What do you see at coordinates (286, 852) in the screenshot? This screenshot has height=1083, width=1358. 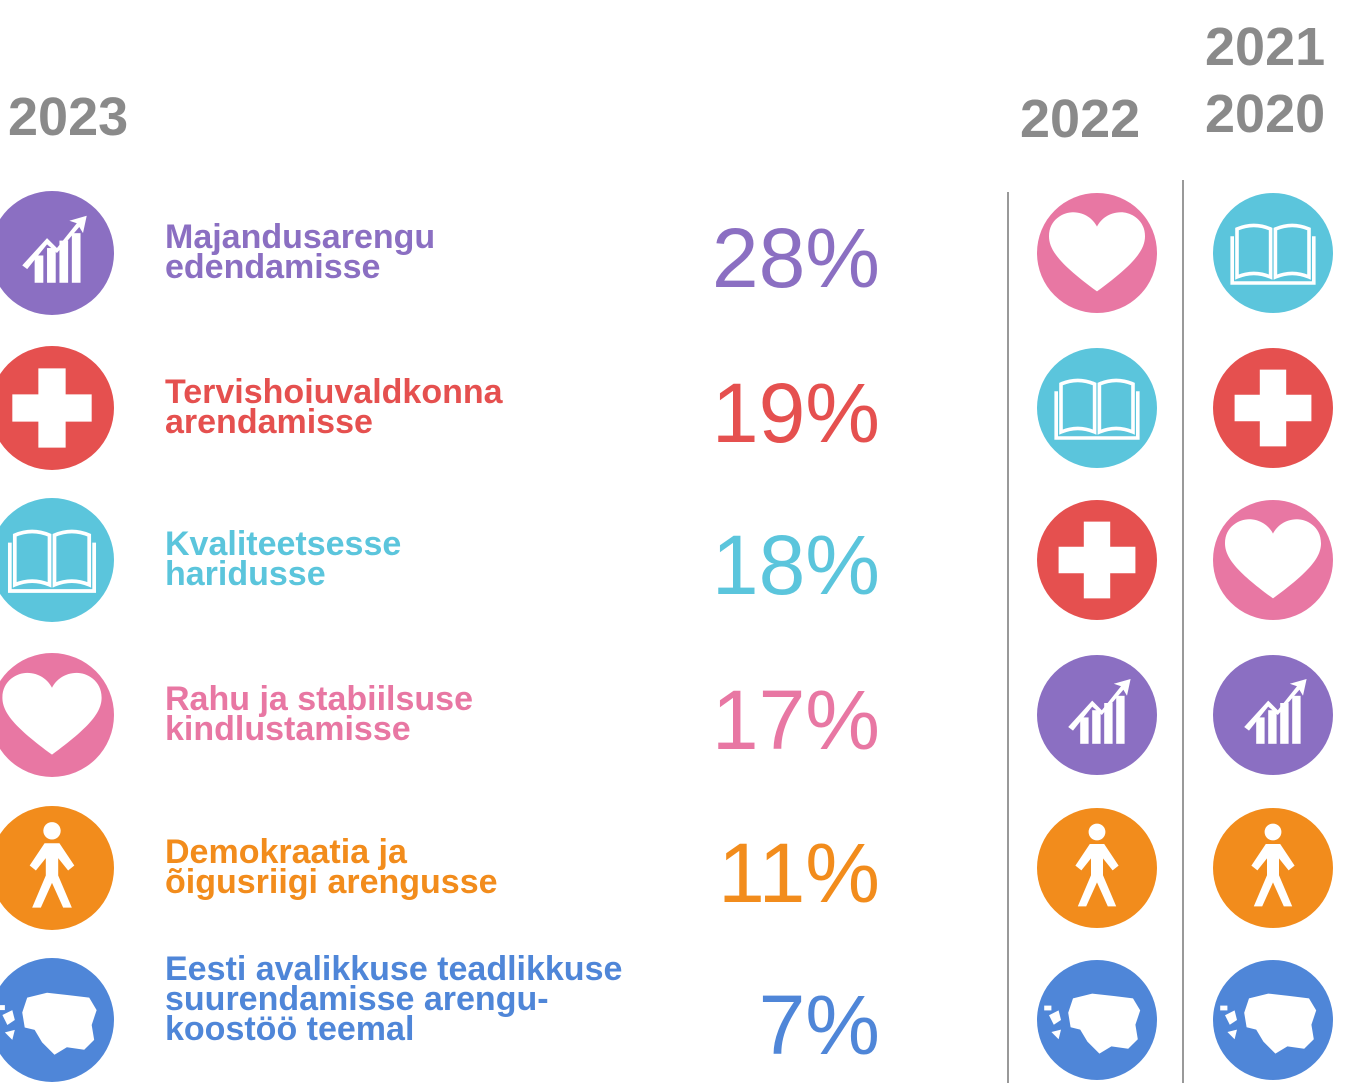 I see `item-label: Demokraatia ja` at bounding box center [286, 852].